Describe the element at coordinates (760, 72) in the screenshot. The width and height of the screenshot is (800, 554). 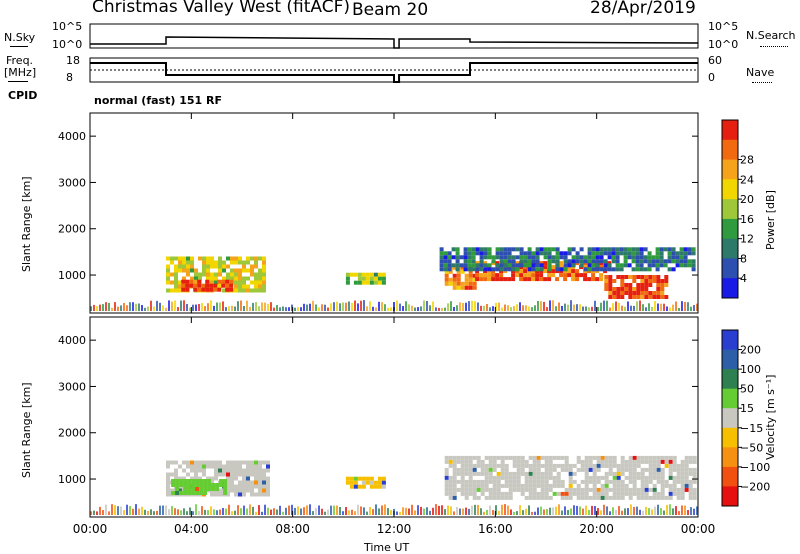
I see `nave-label: Nave` at that location.